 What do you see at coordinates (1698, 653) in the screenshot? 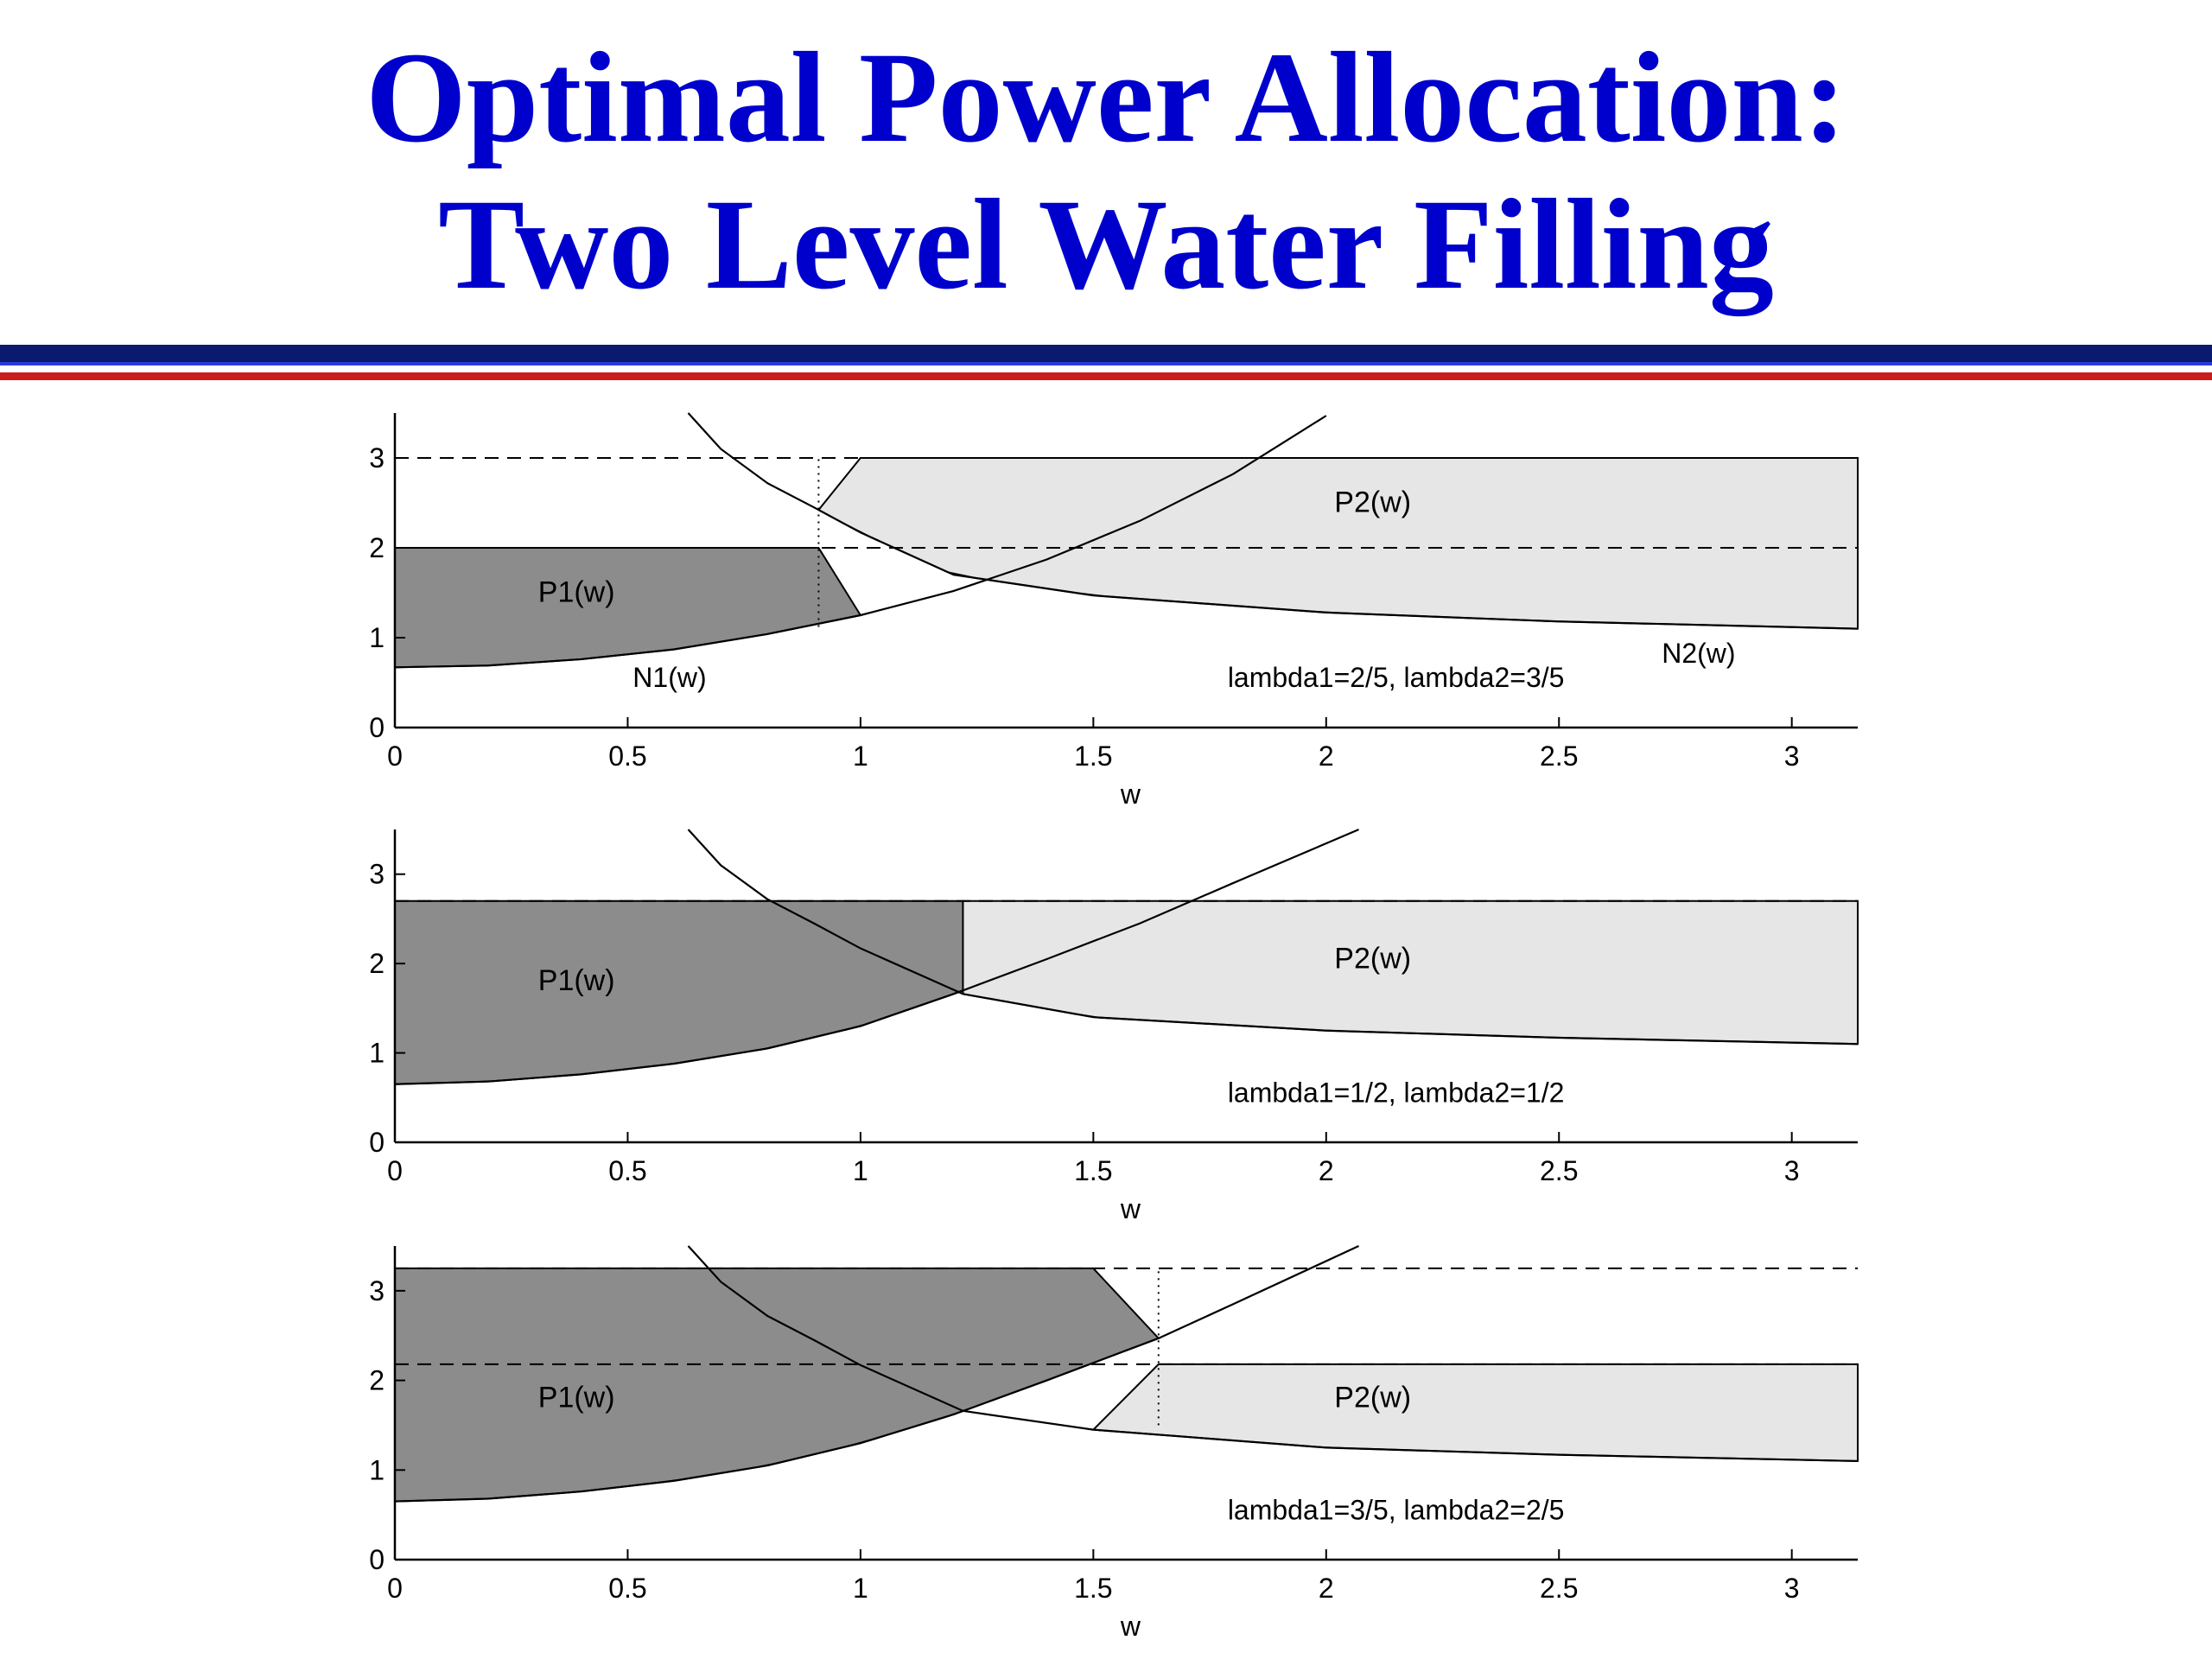
I see `n2-label: N2(w)` at bounding box center [1698, 653].